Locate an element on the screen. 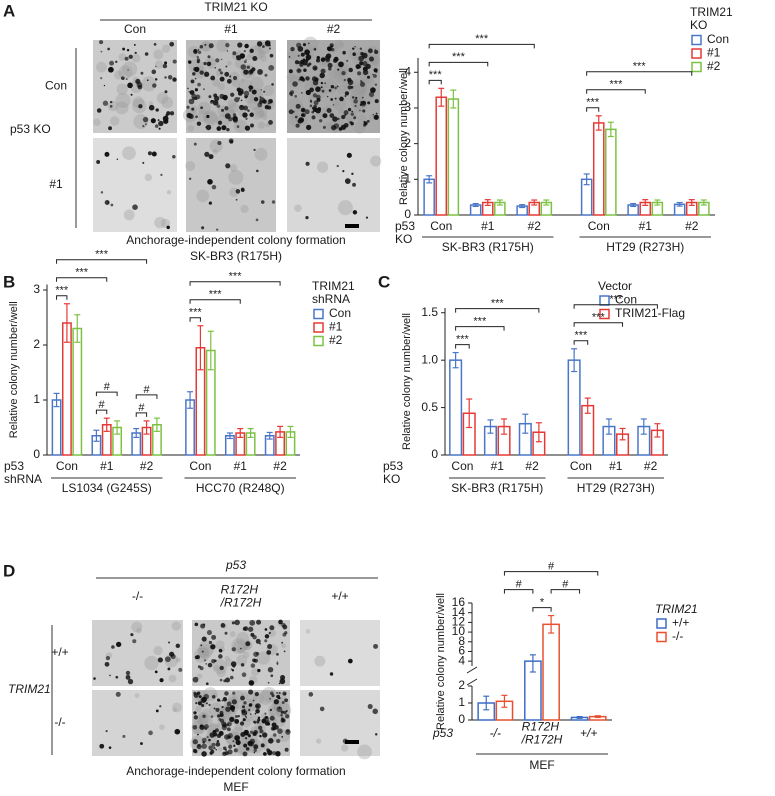 The image size is (775, 796). y-axis-label: Relative colony number/well is located at coordinates (441, 661).